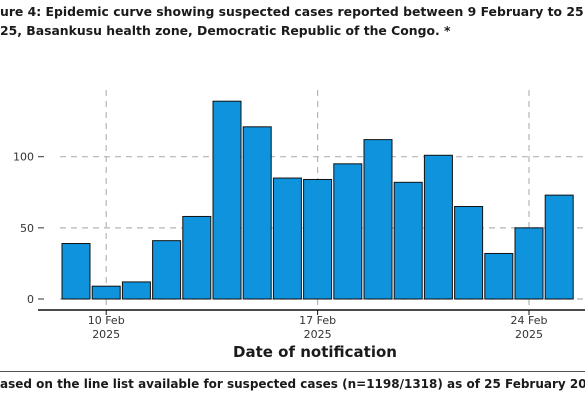 This screenshot has width=585, height=400. What do you see at coordinates (76, 271) in the screenshot?
I see `bar-9-Feb` at bounding box center [76, 271].